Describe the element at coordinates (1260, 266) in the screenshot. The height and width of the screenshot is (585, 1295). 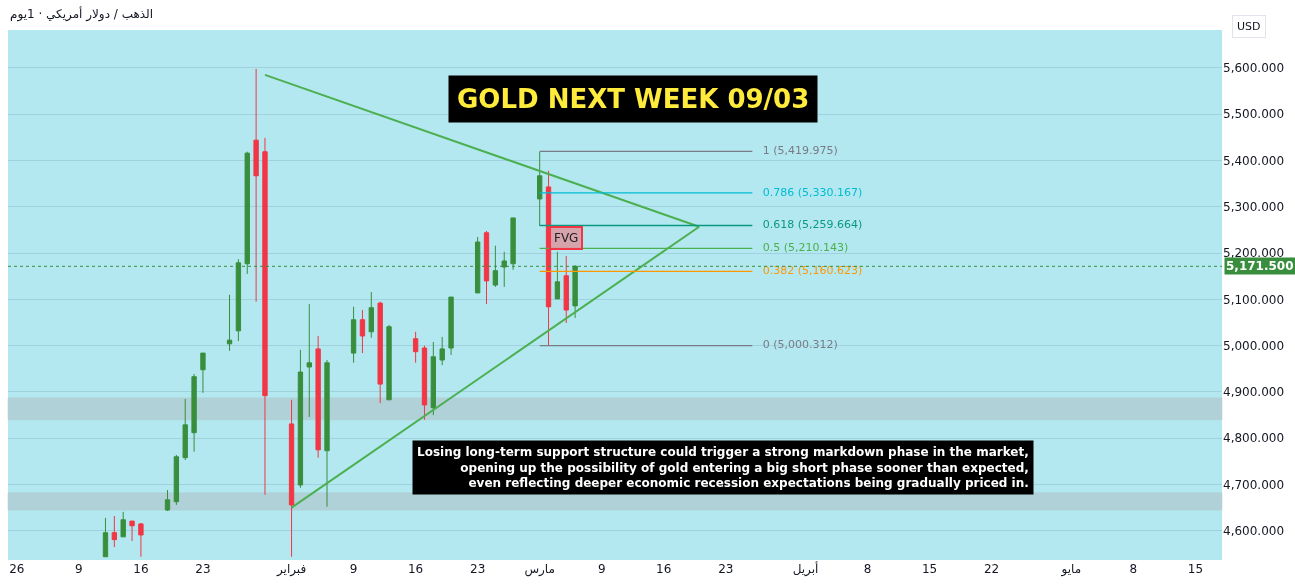
I see `ref-line-label: 5,171.500` at that location.